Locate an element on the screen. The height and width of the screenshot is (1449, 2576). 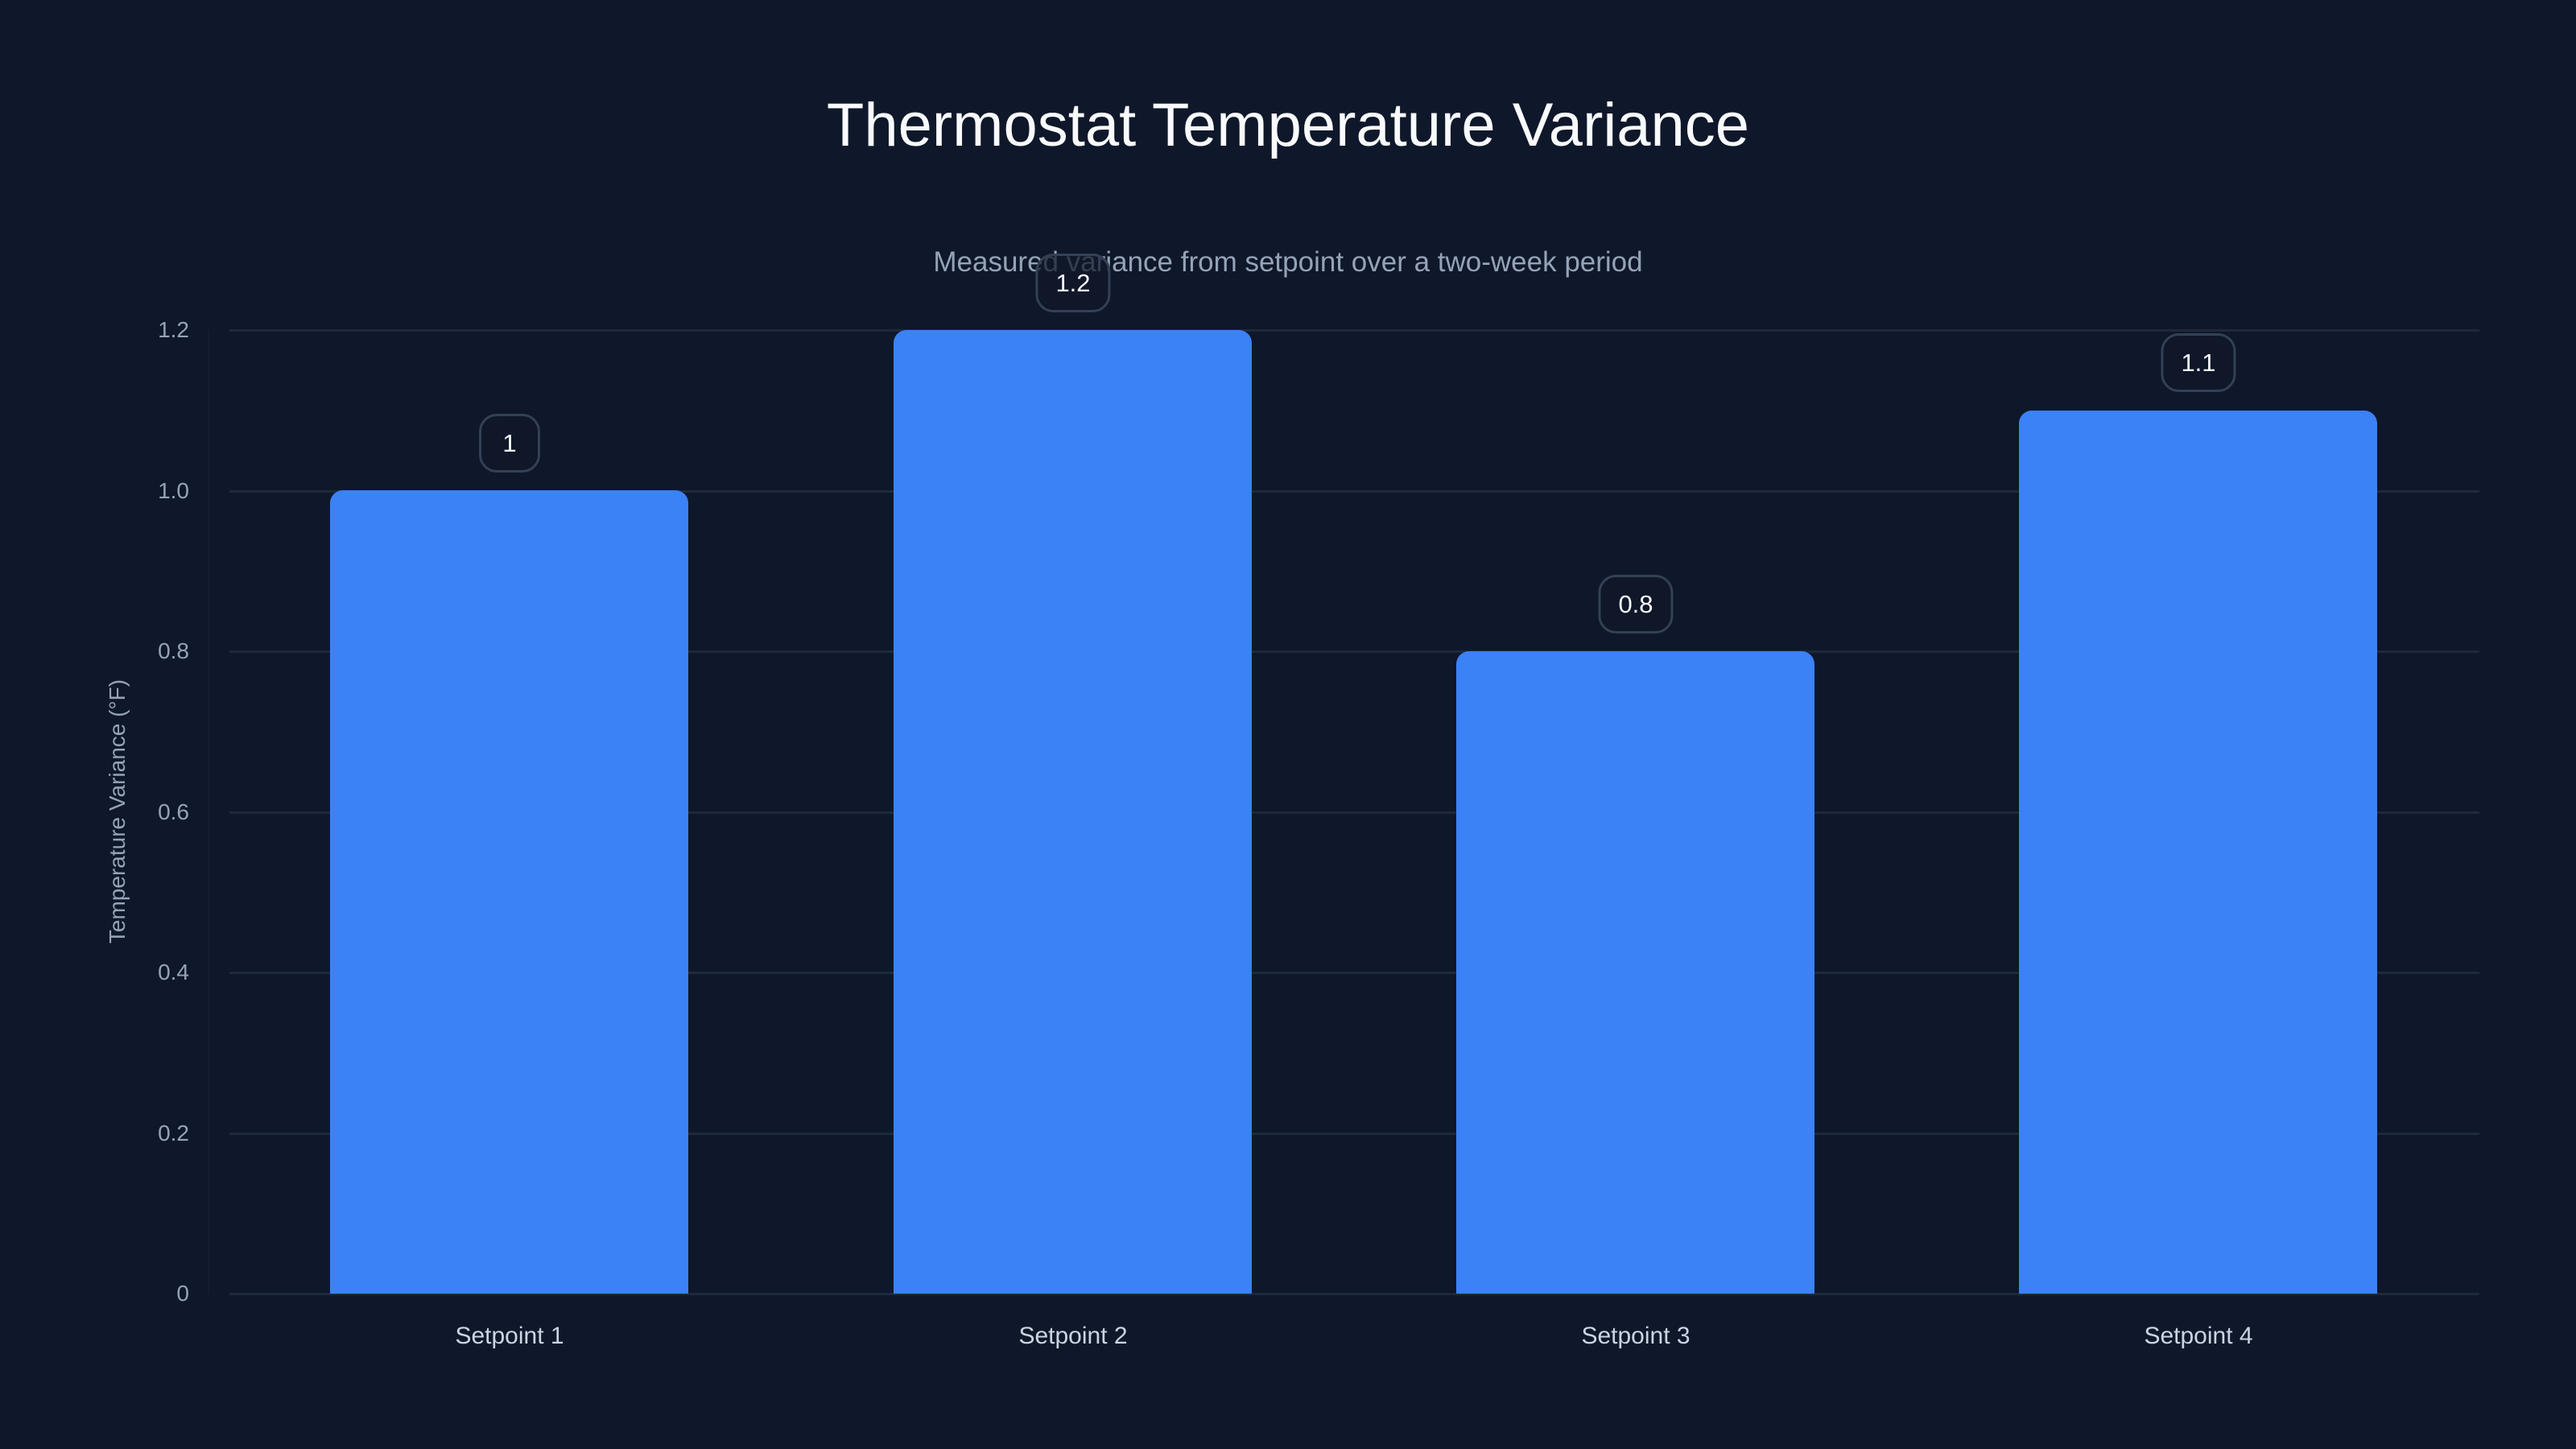
y-tick: 0.8 is located at coordinates (173, 650).